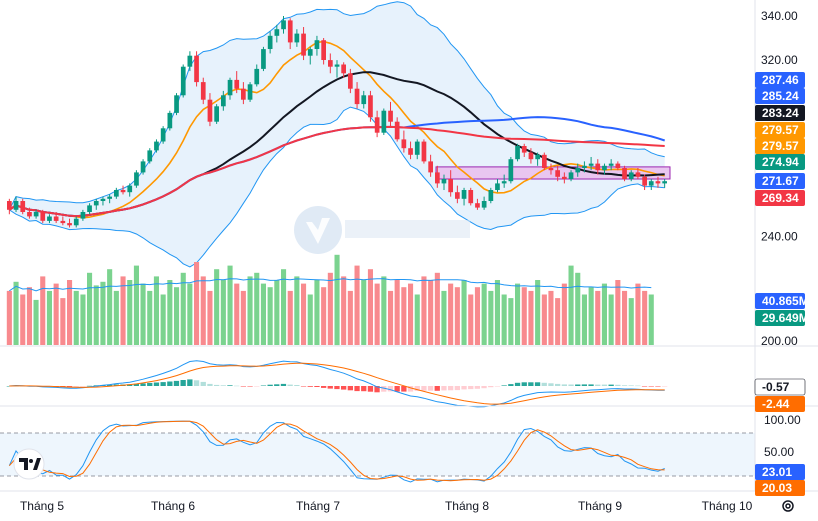 The image size is (818, 521). I want to click on badge-label: 285.24, so click(780, 96).